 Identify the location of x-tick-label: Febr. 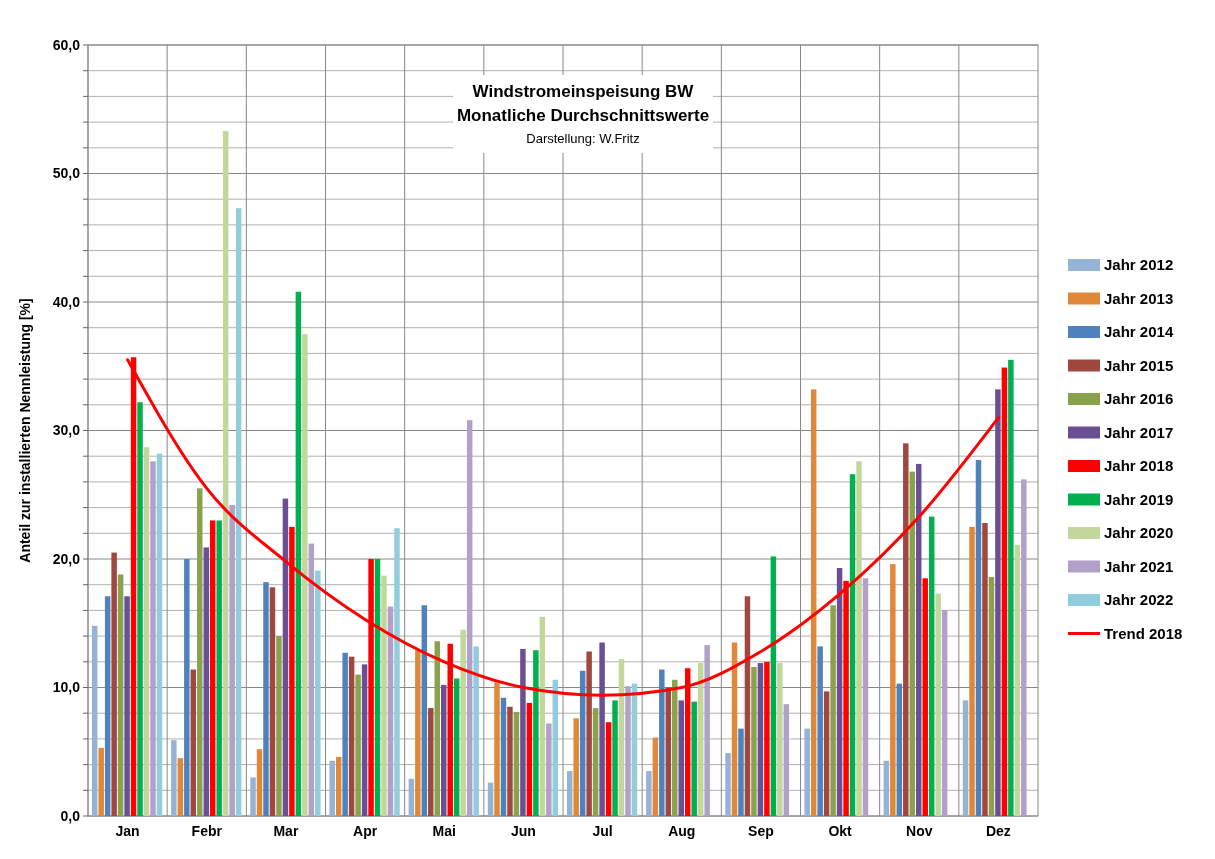
(207, 831).